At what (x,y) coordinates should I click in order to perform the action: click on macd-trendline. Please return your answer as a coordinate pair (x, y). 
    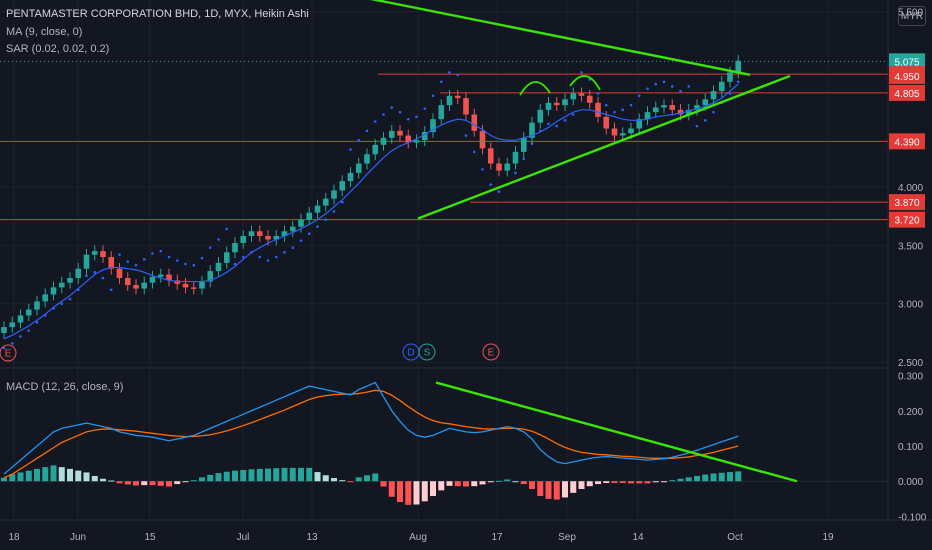
    Looking at the image, I should click on (616, 432).